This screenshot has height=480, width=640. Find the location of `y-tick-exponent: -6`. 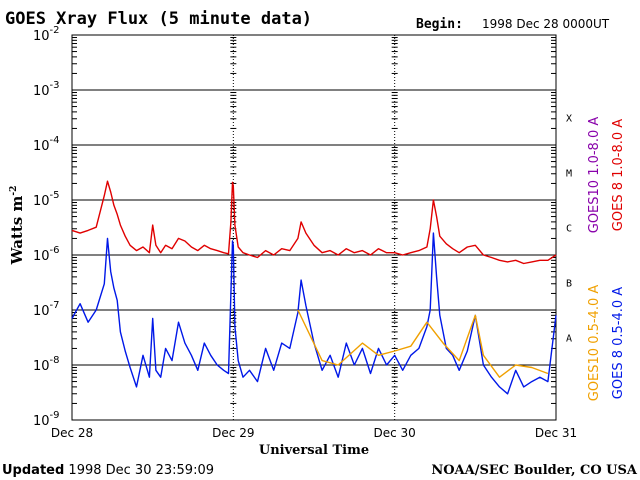

y-tick-exponent: -6 is located at coordinates (55, 250).